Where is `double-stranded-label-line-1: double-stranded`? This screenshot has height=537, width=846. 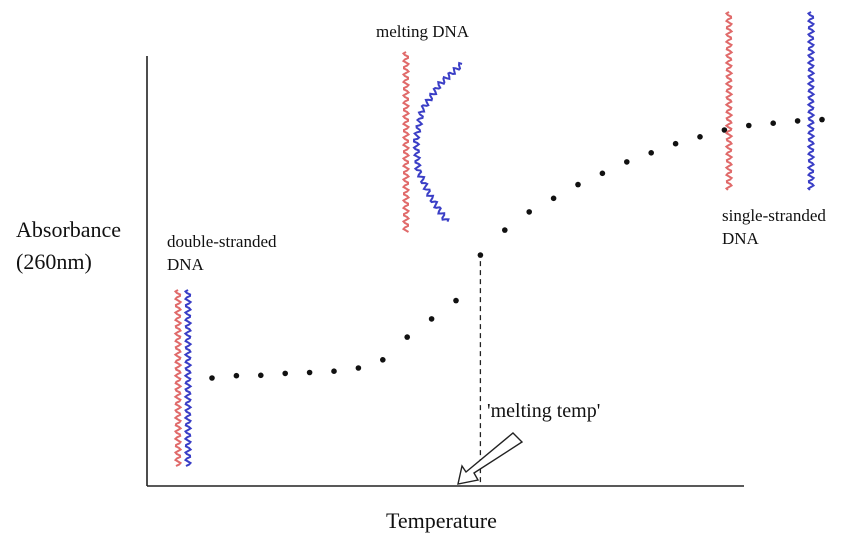
double-stranded-label-line-1: double-stranded is located at coordinates (222, 241).